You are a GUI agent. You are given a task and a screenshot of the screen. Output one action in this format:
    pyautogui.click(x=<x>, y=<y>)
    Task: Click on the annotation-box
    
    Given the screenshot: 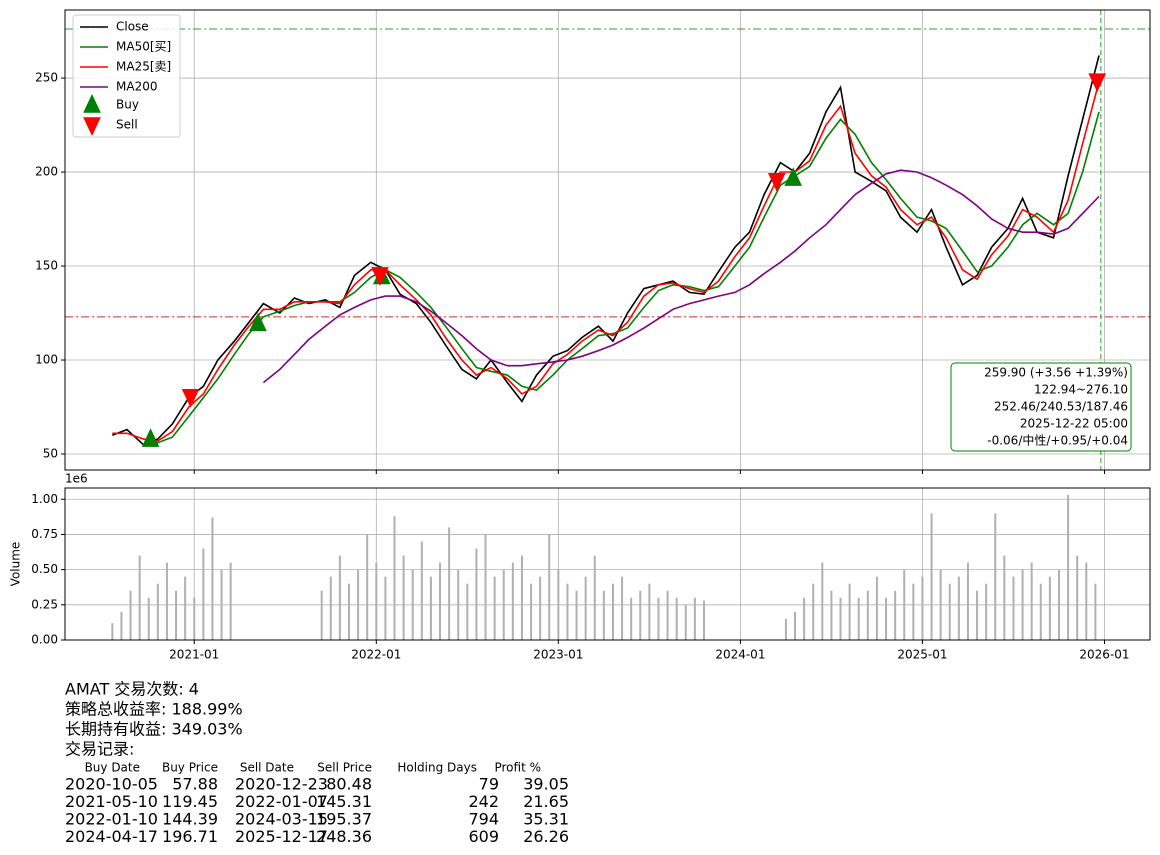 What is the action you would take?
    pyautogui.click(x=1041, y=407)
    